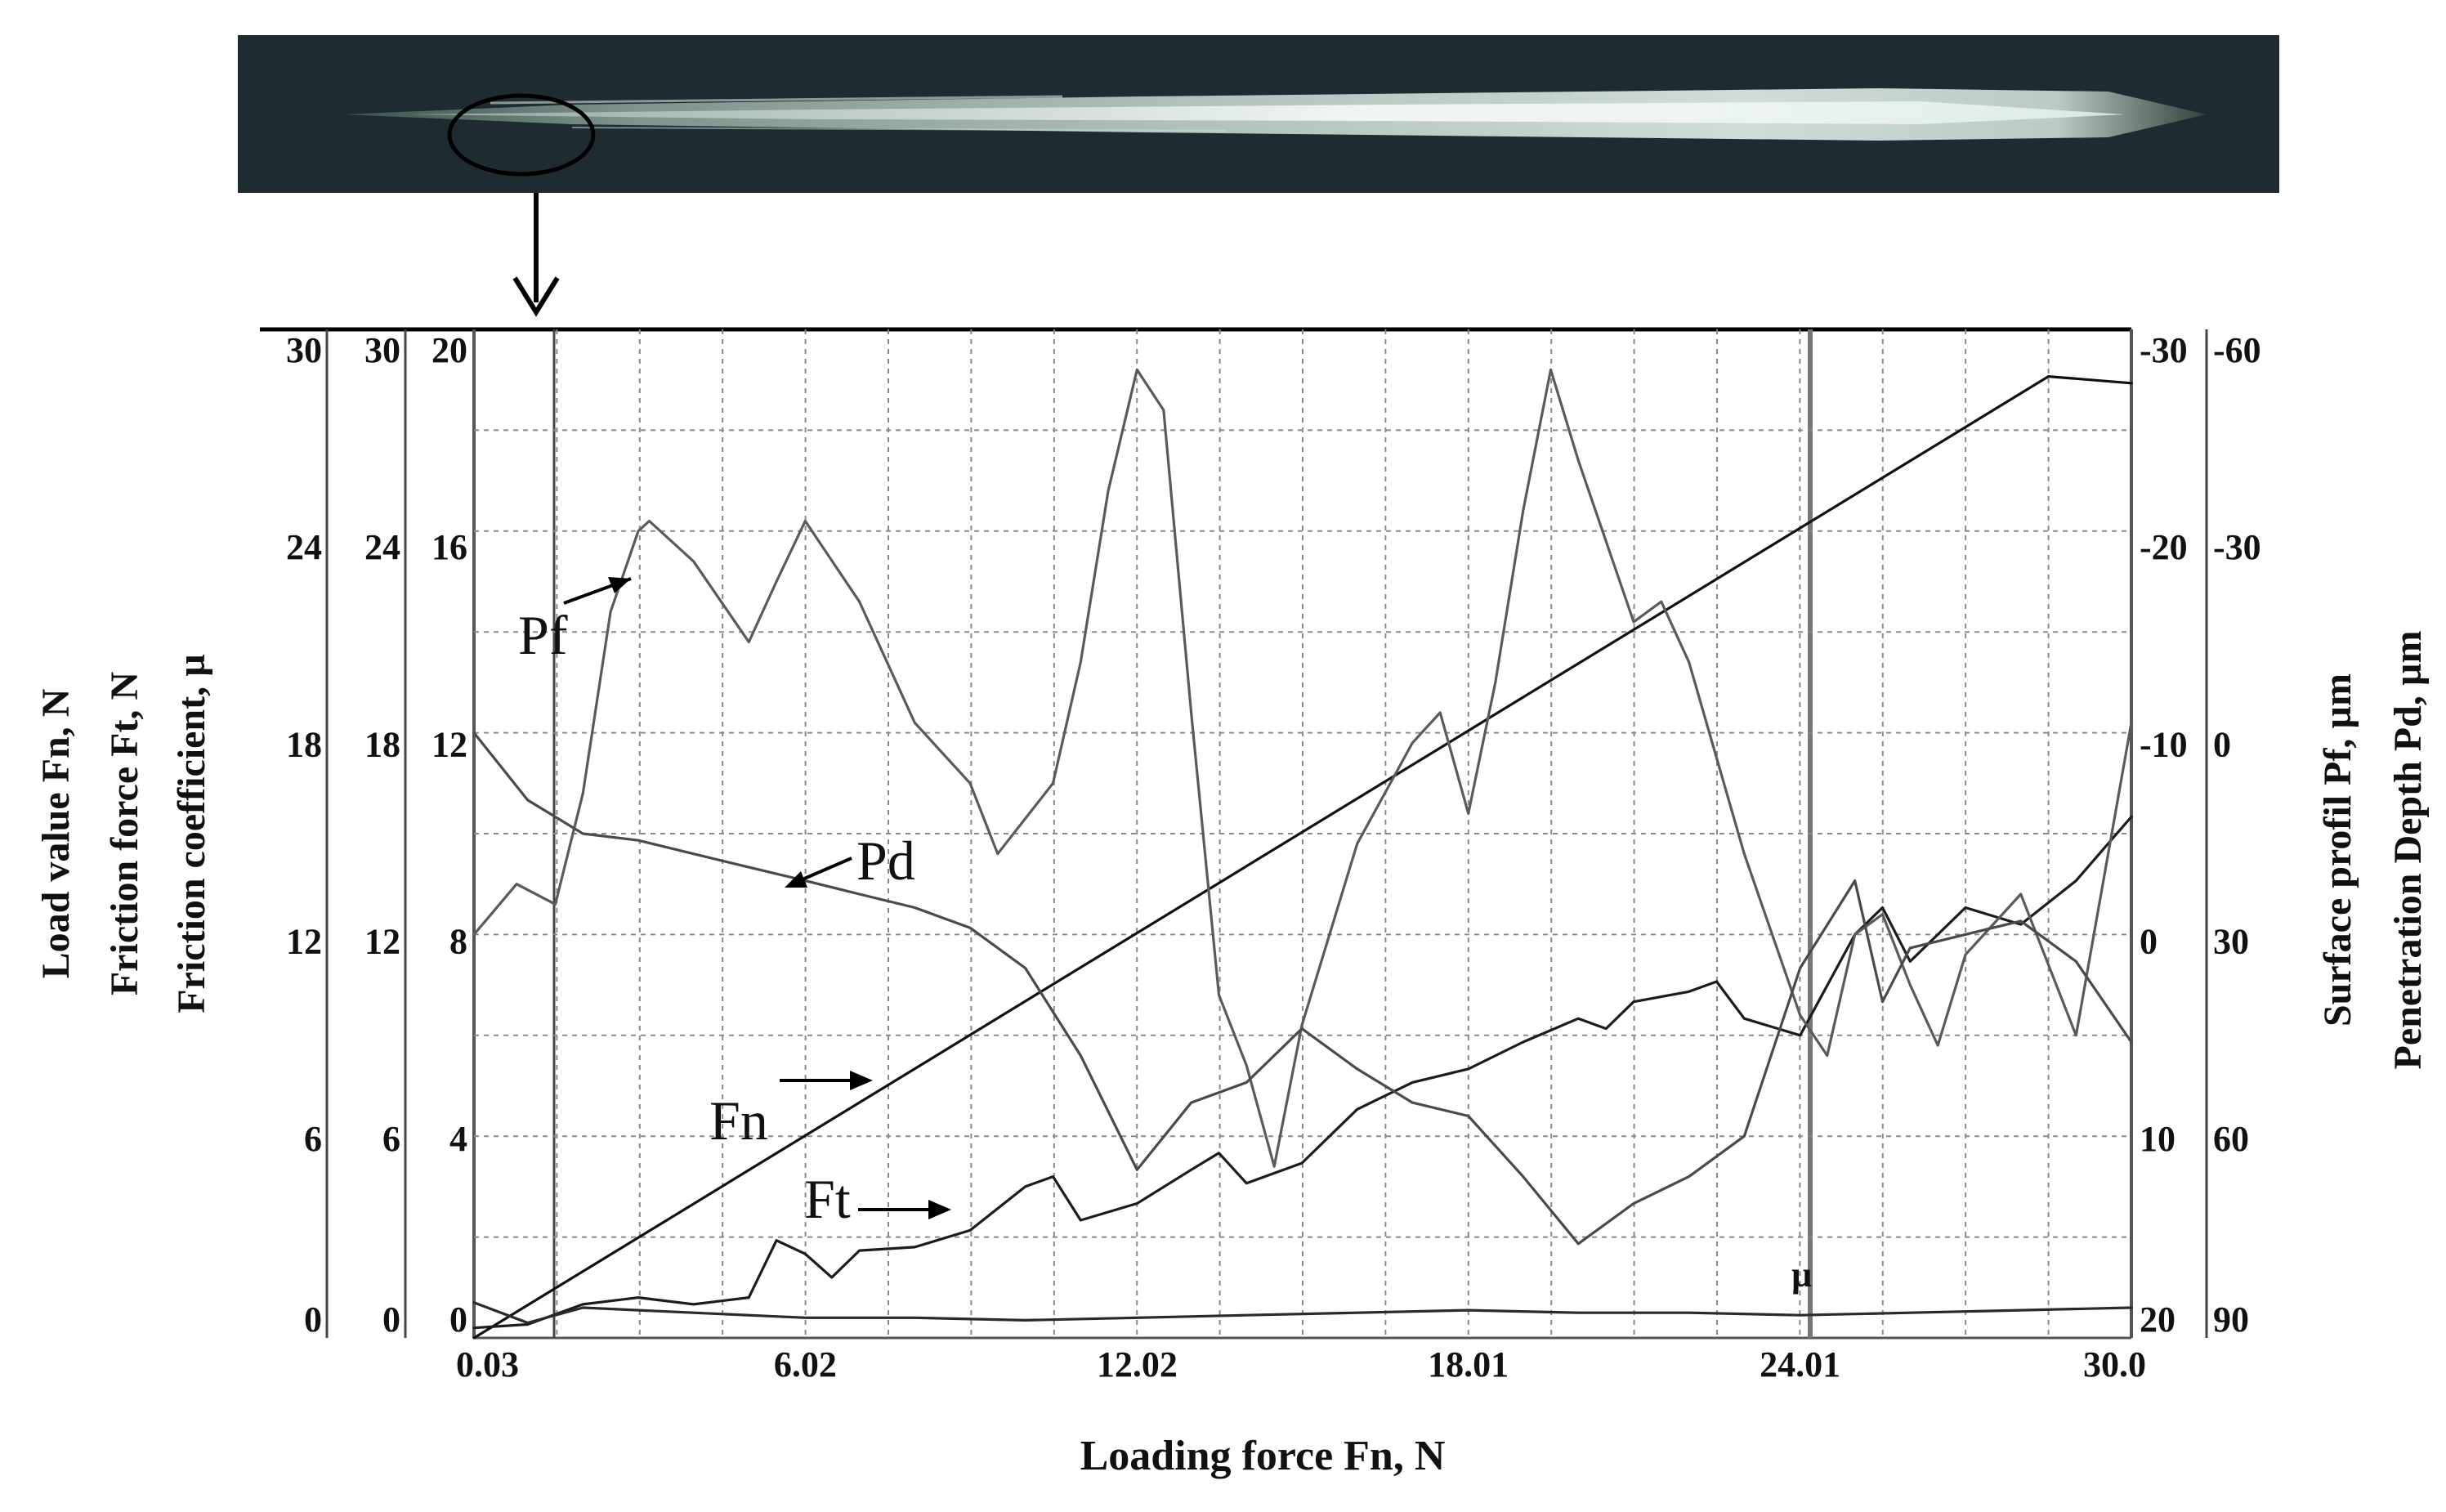 Image resolution: width=2446 pixels, height=1512 pixels. I want to click on ylabel-load: Load value Fn, N, so click(56, 833).